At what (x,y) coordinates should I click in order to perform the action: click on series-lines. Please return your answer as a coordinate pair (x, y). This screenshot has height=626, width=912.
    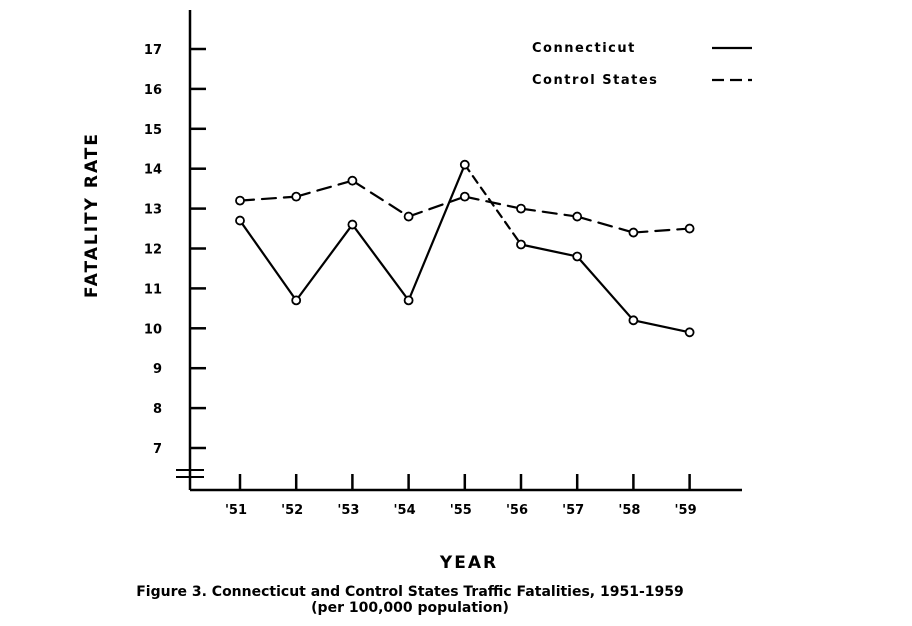
    Looking at the image, I should click on (465, 248).